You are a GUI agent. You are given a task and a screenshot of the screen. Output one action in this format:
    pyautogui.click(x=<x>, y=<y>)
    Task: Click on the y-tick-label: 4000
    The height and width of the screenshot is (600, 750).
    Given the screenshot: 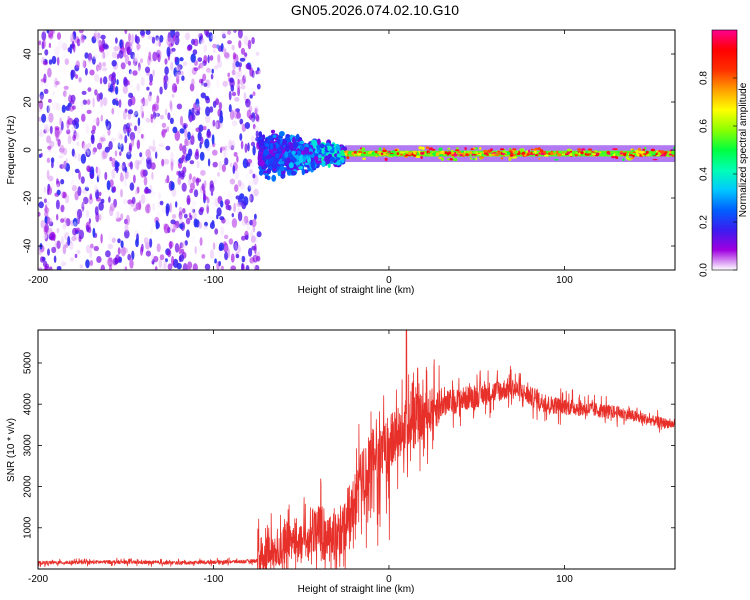 What is the action you would take?
    pyautogui.click(x=28, y=404)
    